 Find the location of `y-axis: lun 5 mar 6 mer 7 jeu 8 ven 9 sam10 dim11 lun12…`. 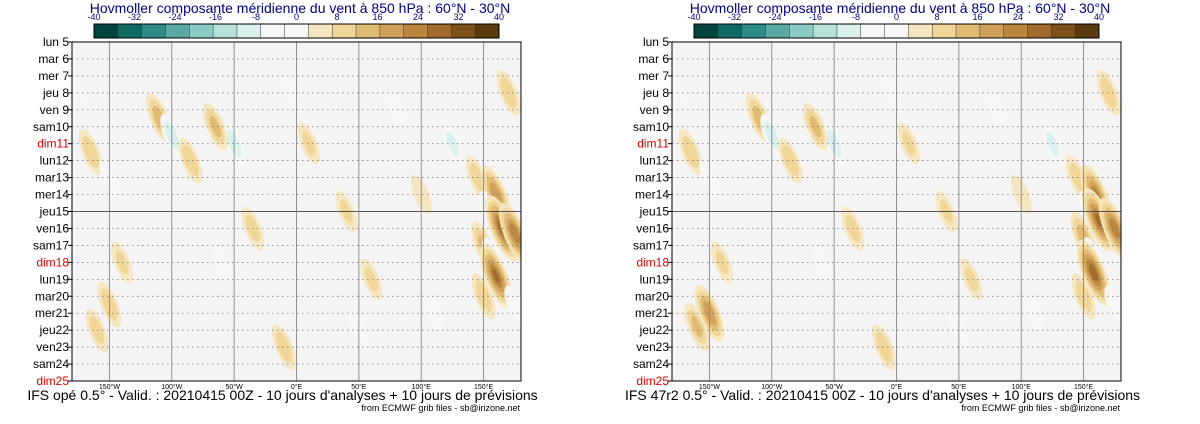

y-axis: lun 5 mar 6 mer 7 jeu 8 ven 9 sam10 dim11 lun12… is located at coordinates (52, 211).